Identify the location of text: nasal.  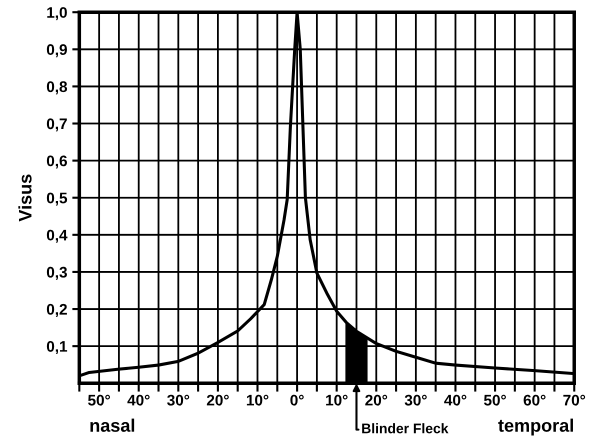
(112, 425).